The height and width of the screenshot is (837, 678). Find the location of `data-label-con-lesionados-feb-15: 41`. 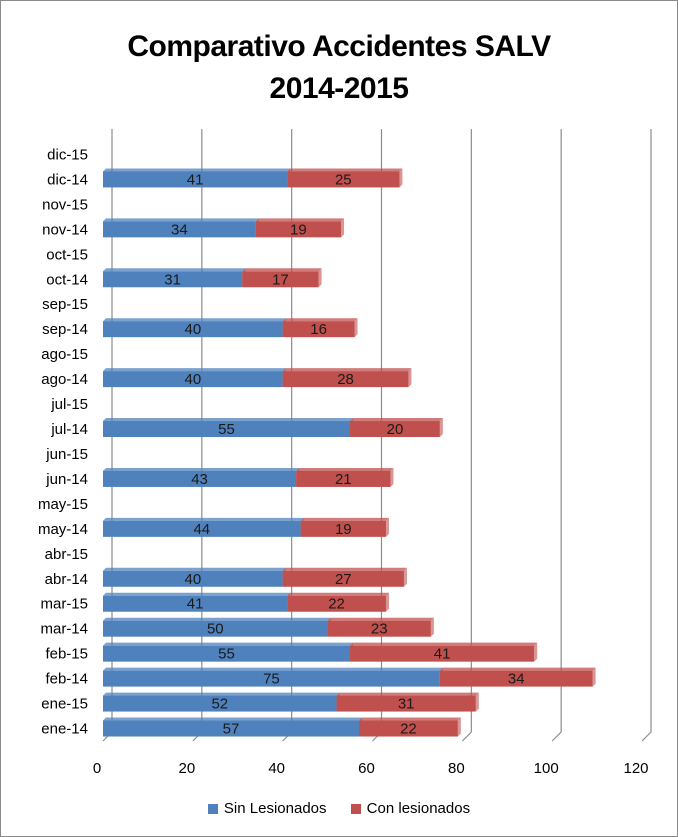

data-label-con-lesionados-feb-15: 41 is located at coordinates (442, 654).